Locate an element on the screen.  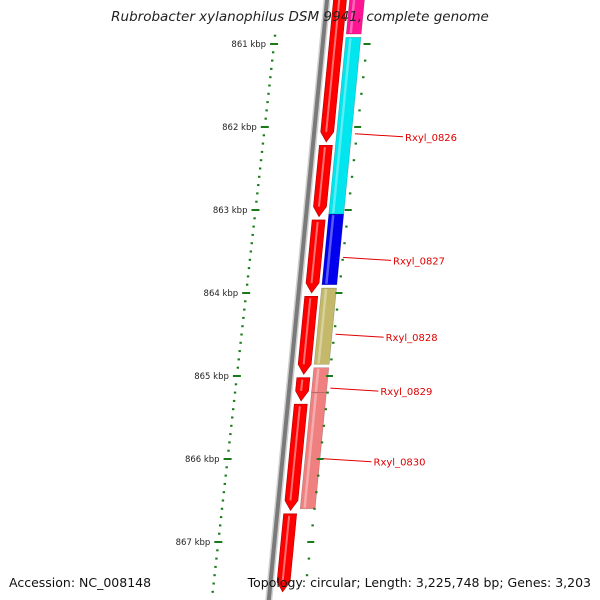
gene-label-4: Rxyl_0829 is located at coordinates (406, 392).